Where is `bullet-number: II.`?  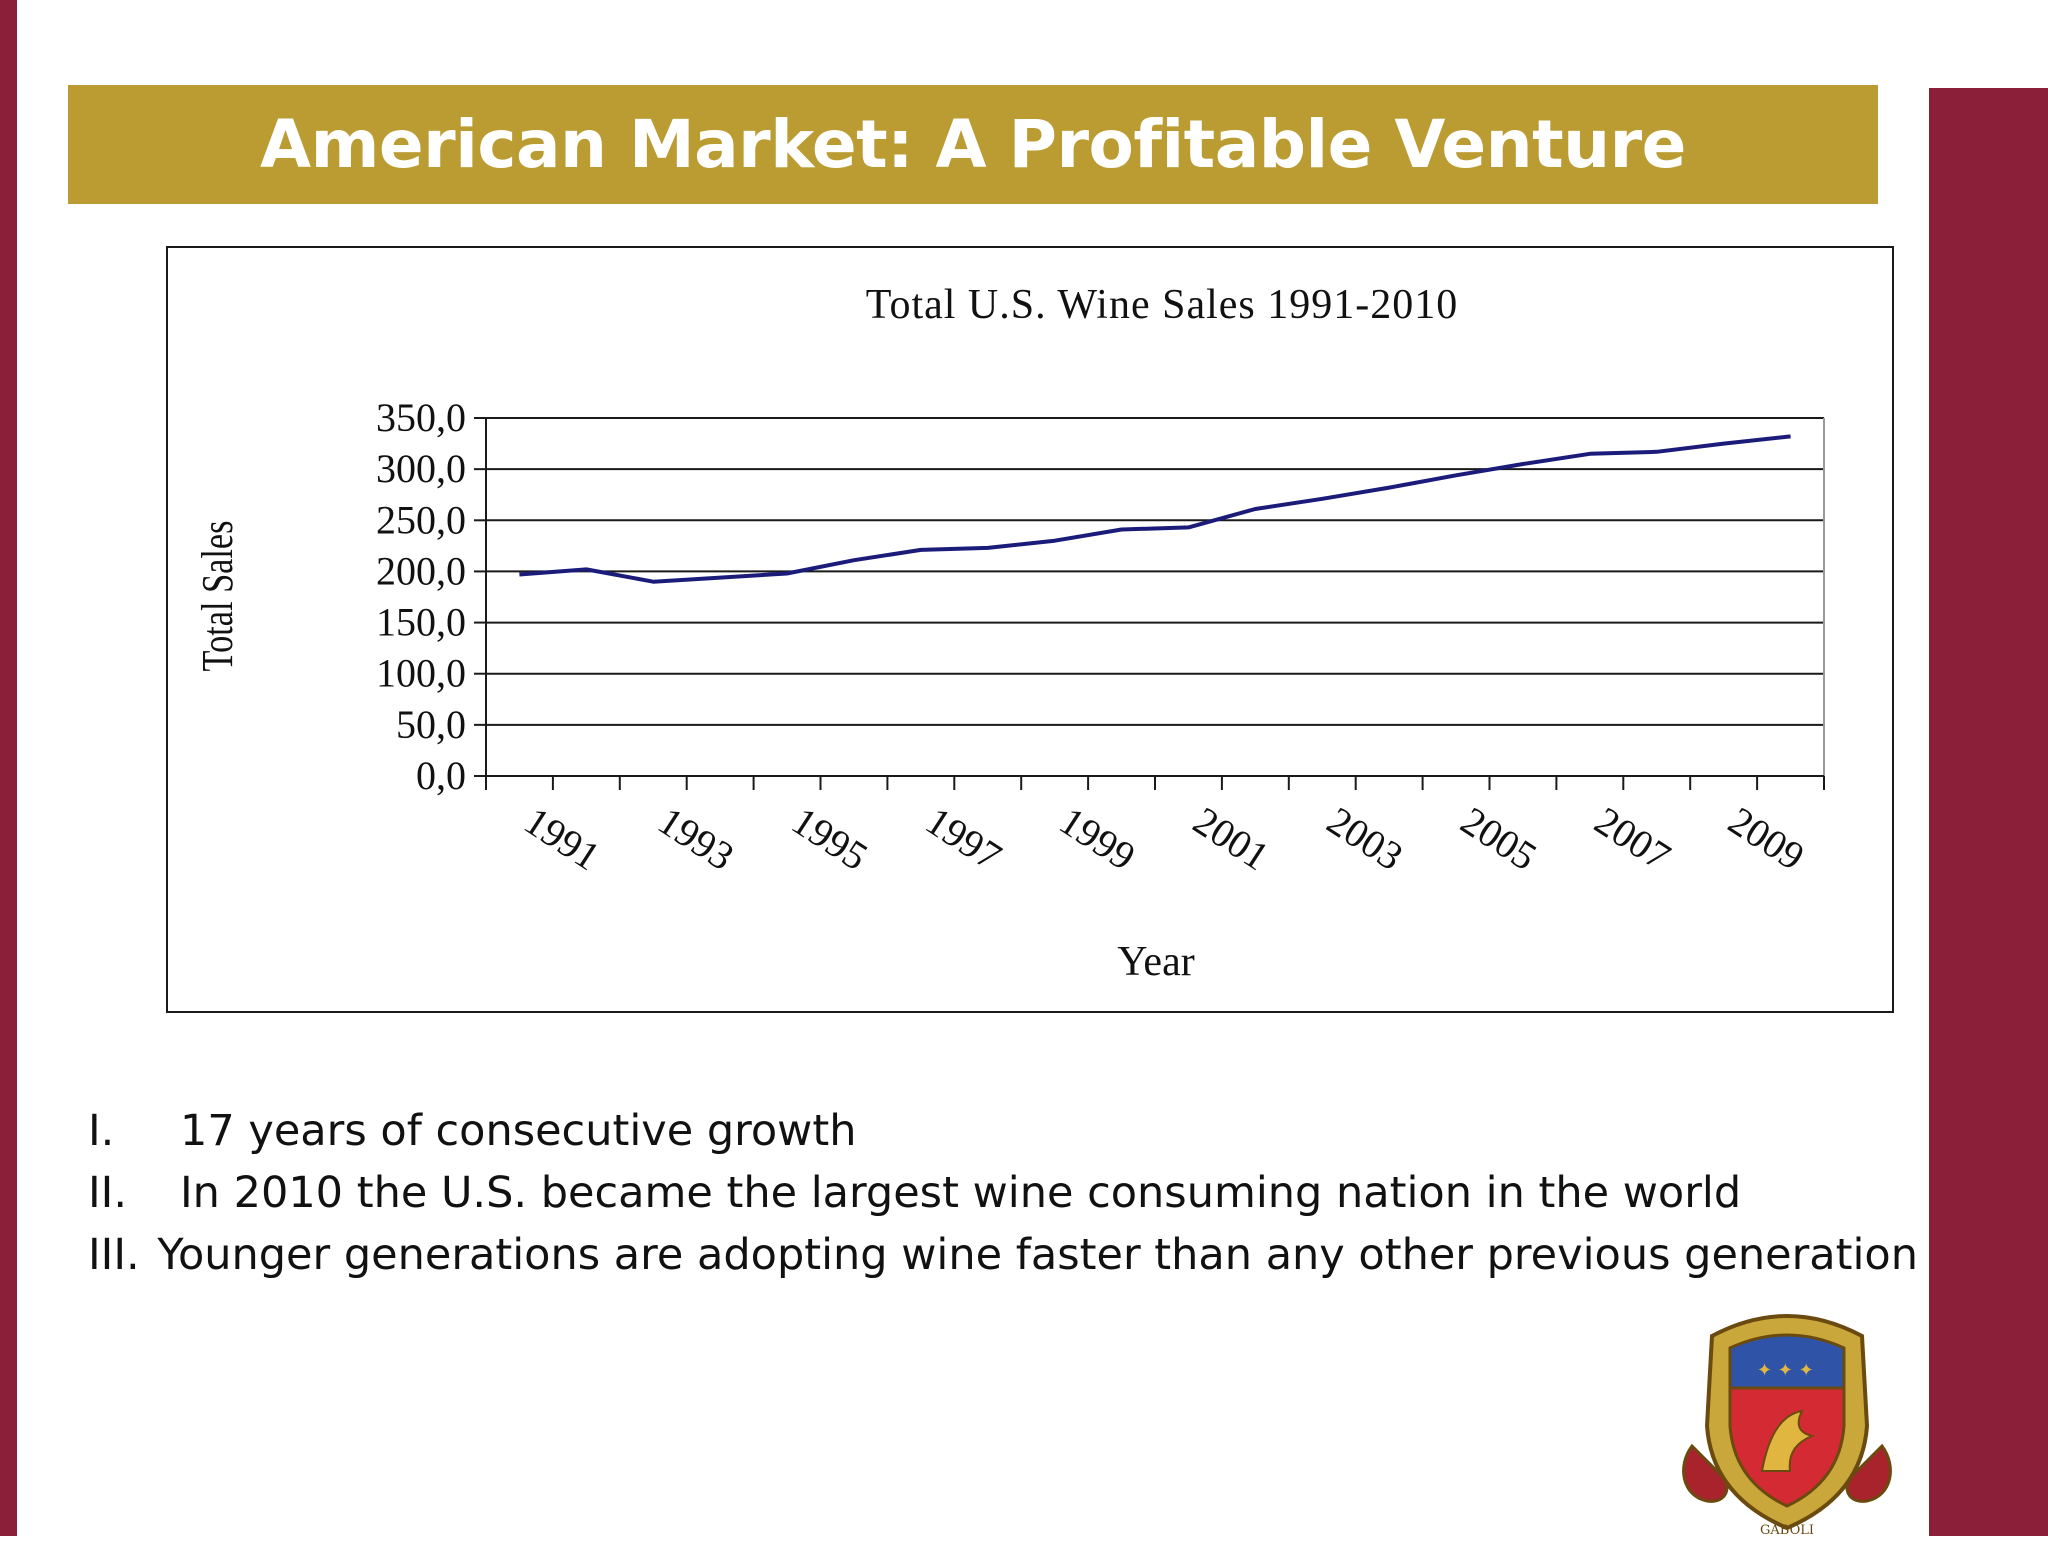 bullet-number: II. is located at coordinates (108, 1193).